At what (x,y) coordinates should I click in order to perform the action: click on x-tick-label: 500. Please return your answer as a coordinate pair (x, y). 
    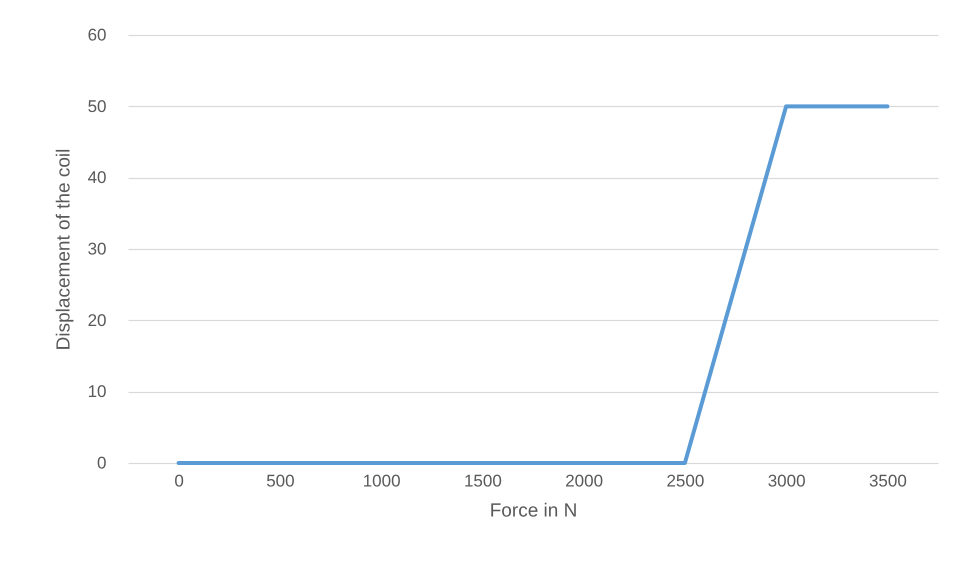
    Looking at the image, I should click on (280, 481).